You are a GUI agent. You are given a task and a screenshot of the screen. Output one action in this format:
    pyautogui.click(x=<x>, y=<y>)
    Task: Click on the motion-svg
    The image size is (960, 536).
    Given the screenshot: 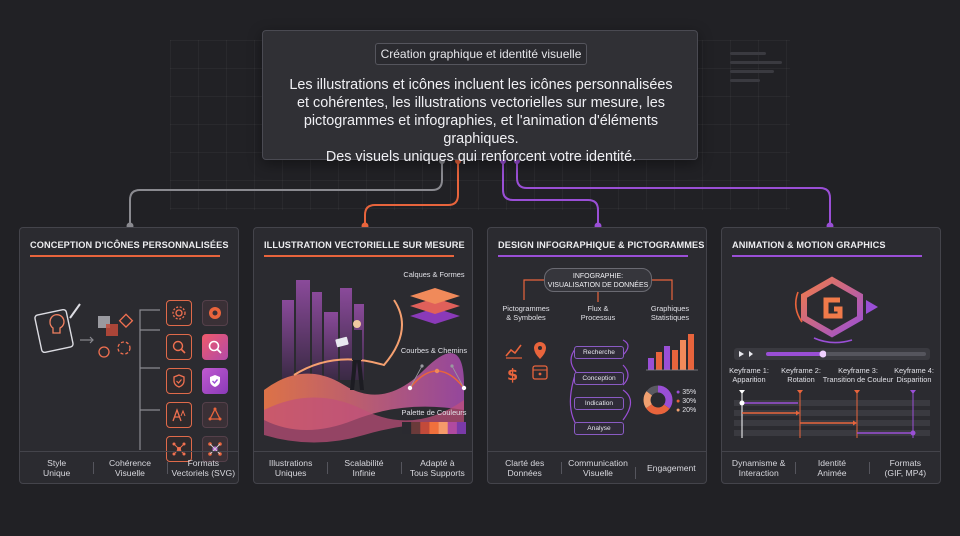 What is the action you would take?
    pyautogui.click(x=832, y=357)
    